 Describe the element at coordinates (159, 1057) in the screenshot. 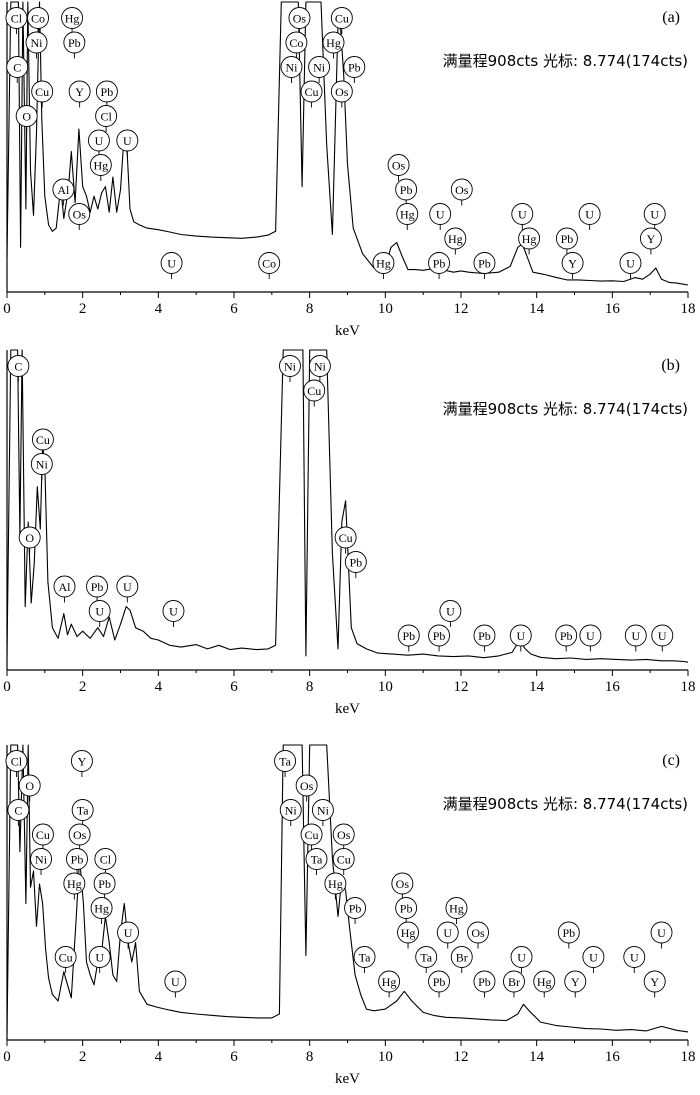

I see `x-tick-label: 4` at that location.